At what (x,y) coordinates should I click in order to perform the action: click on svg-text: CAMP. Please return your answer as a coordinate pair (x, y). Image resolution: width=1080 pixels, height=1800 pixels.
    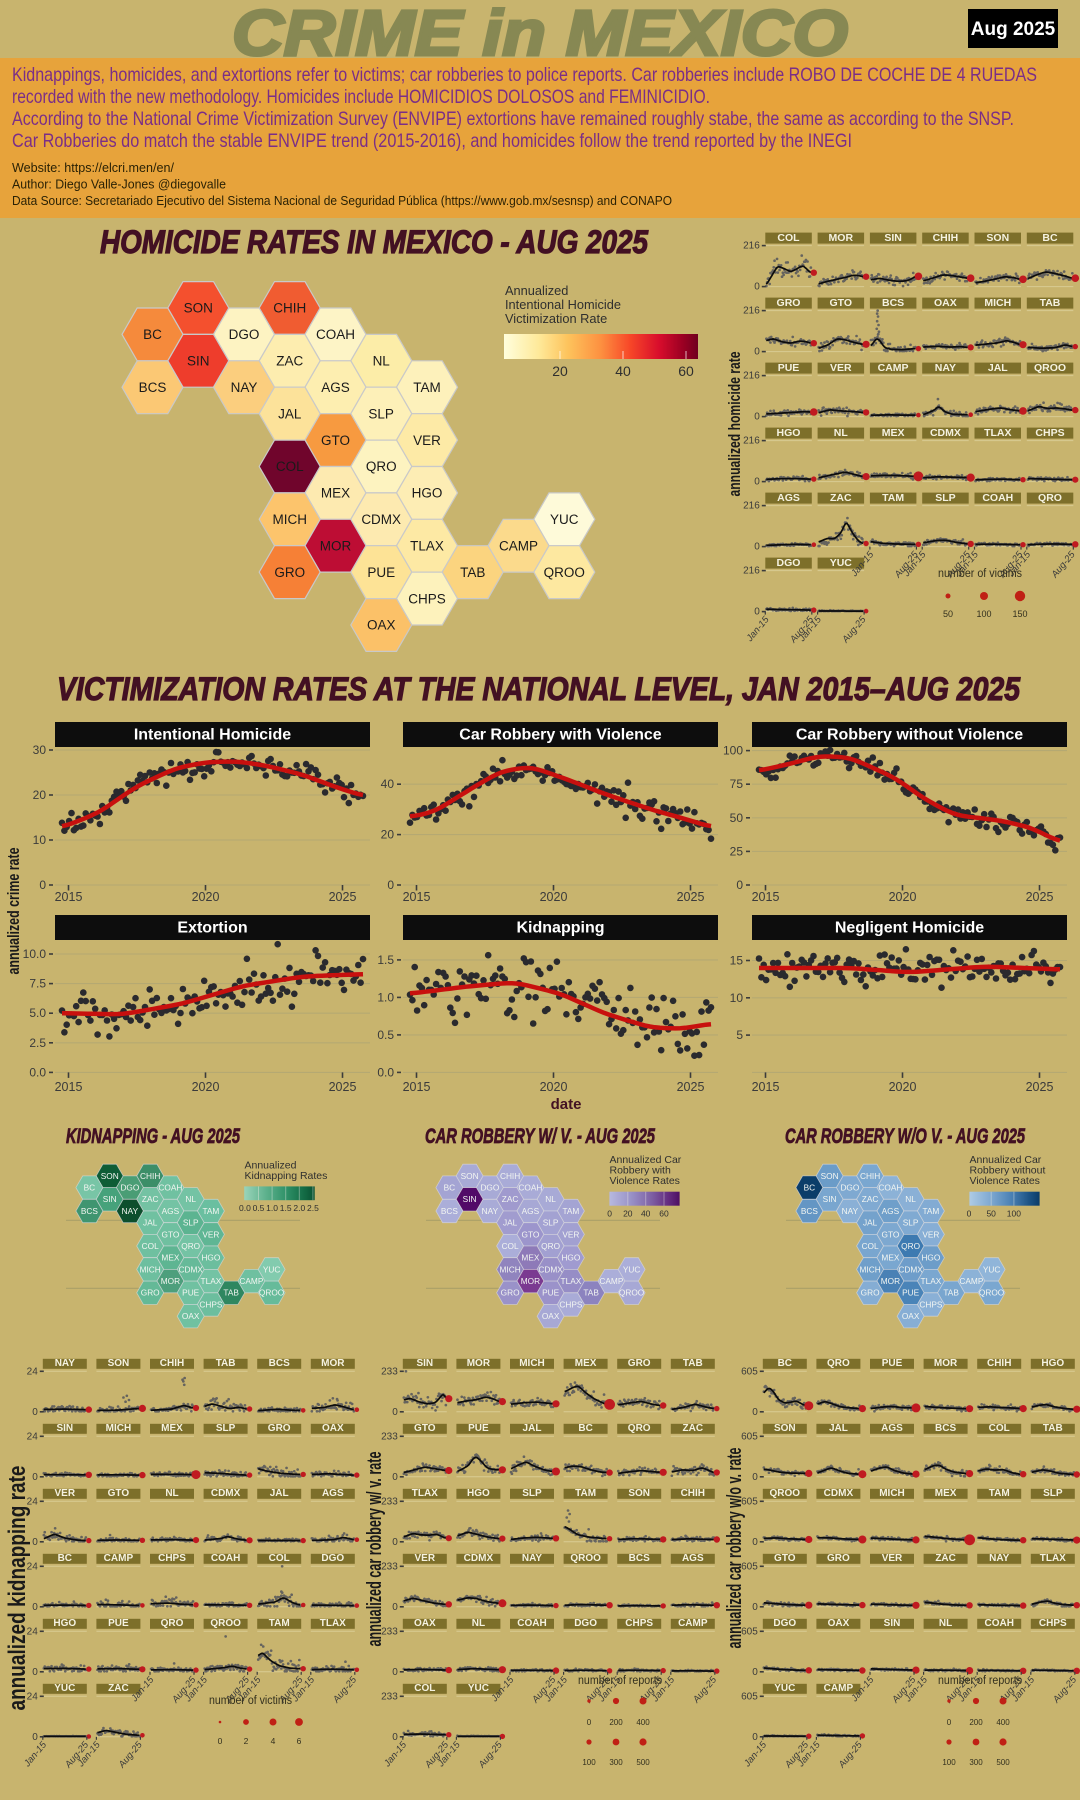
    Looking at the image, I should click on (518, 545).